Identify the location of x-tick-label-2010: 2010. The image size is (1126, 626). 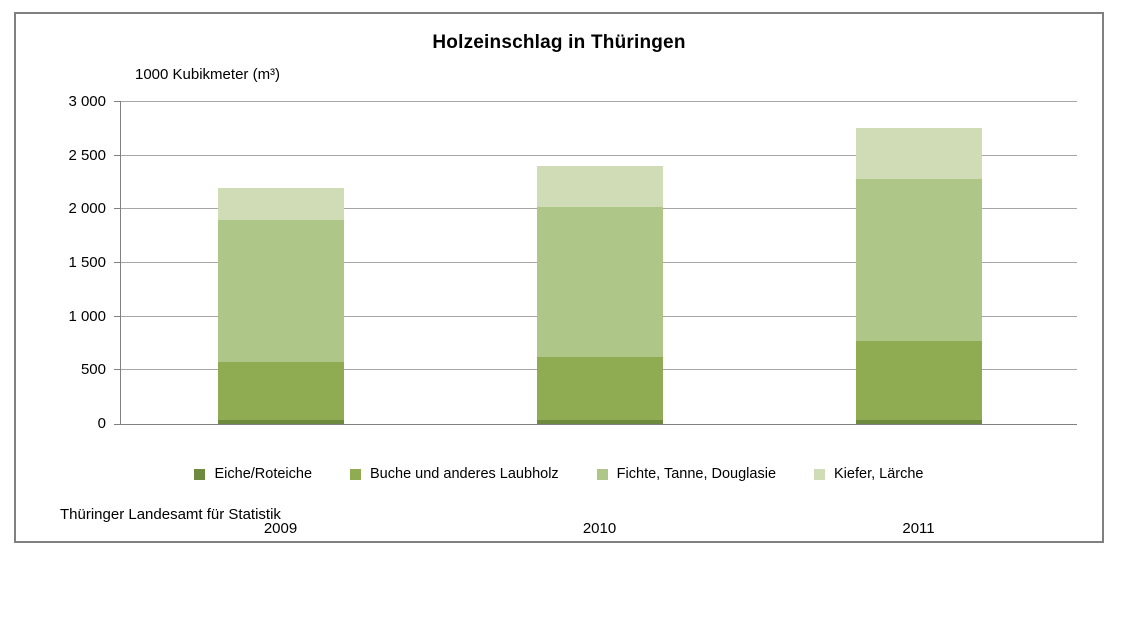
(599, 528).